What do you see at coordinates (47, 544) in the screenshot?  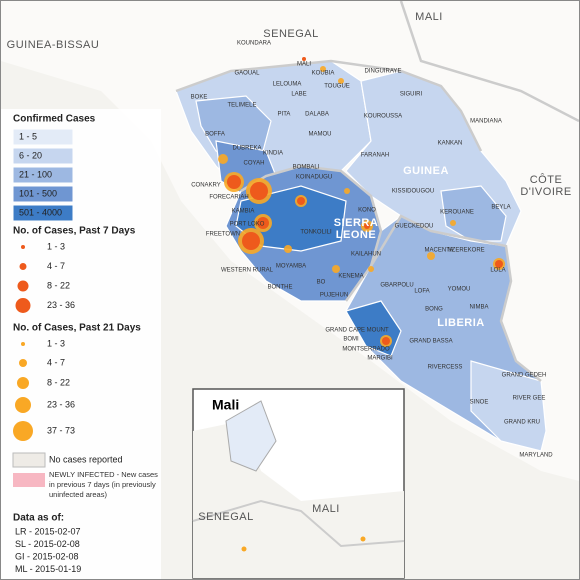 I see `data-as-of-item: SL - 2015-02-08` at bounding box center [47, 544].